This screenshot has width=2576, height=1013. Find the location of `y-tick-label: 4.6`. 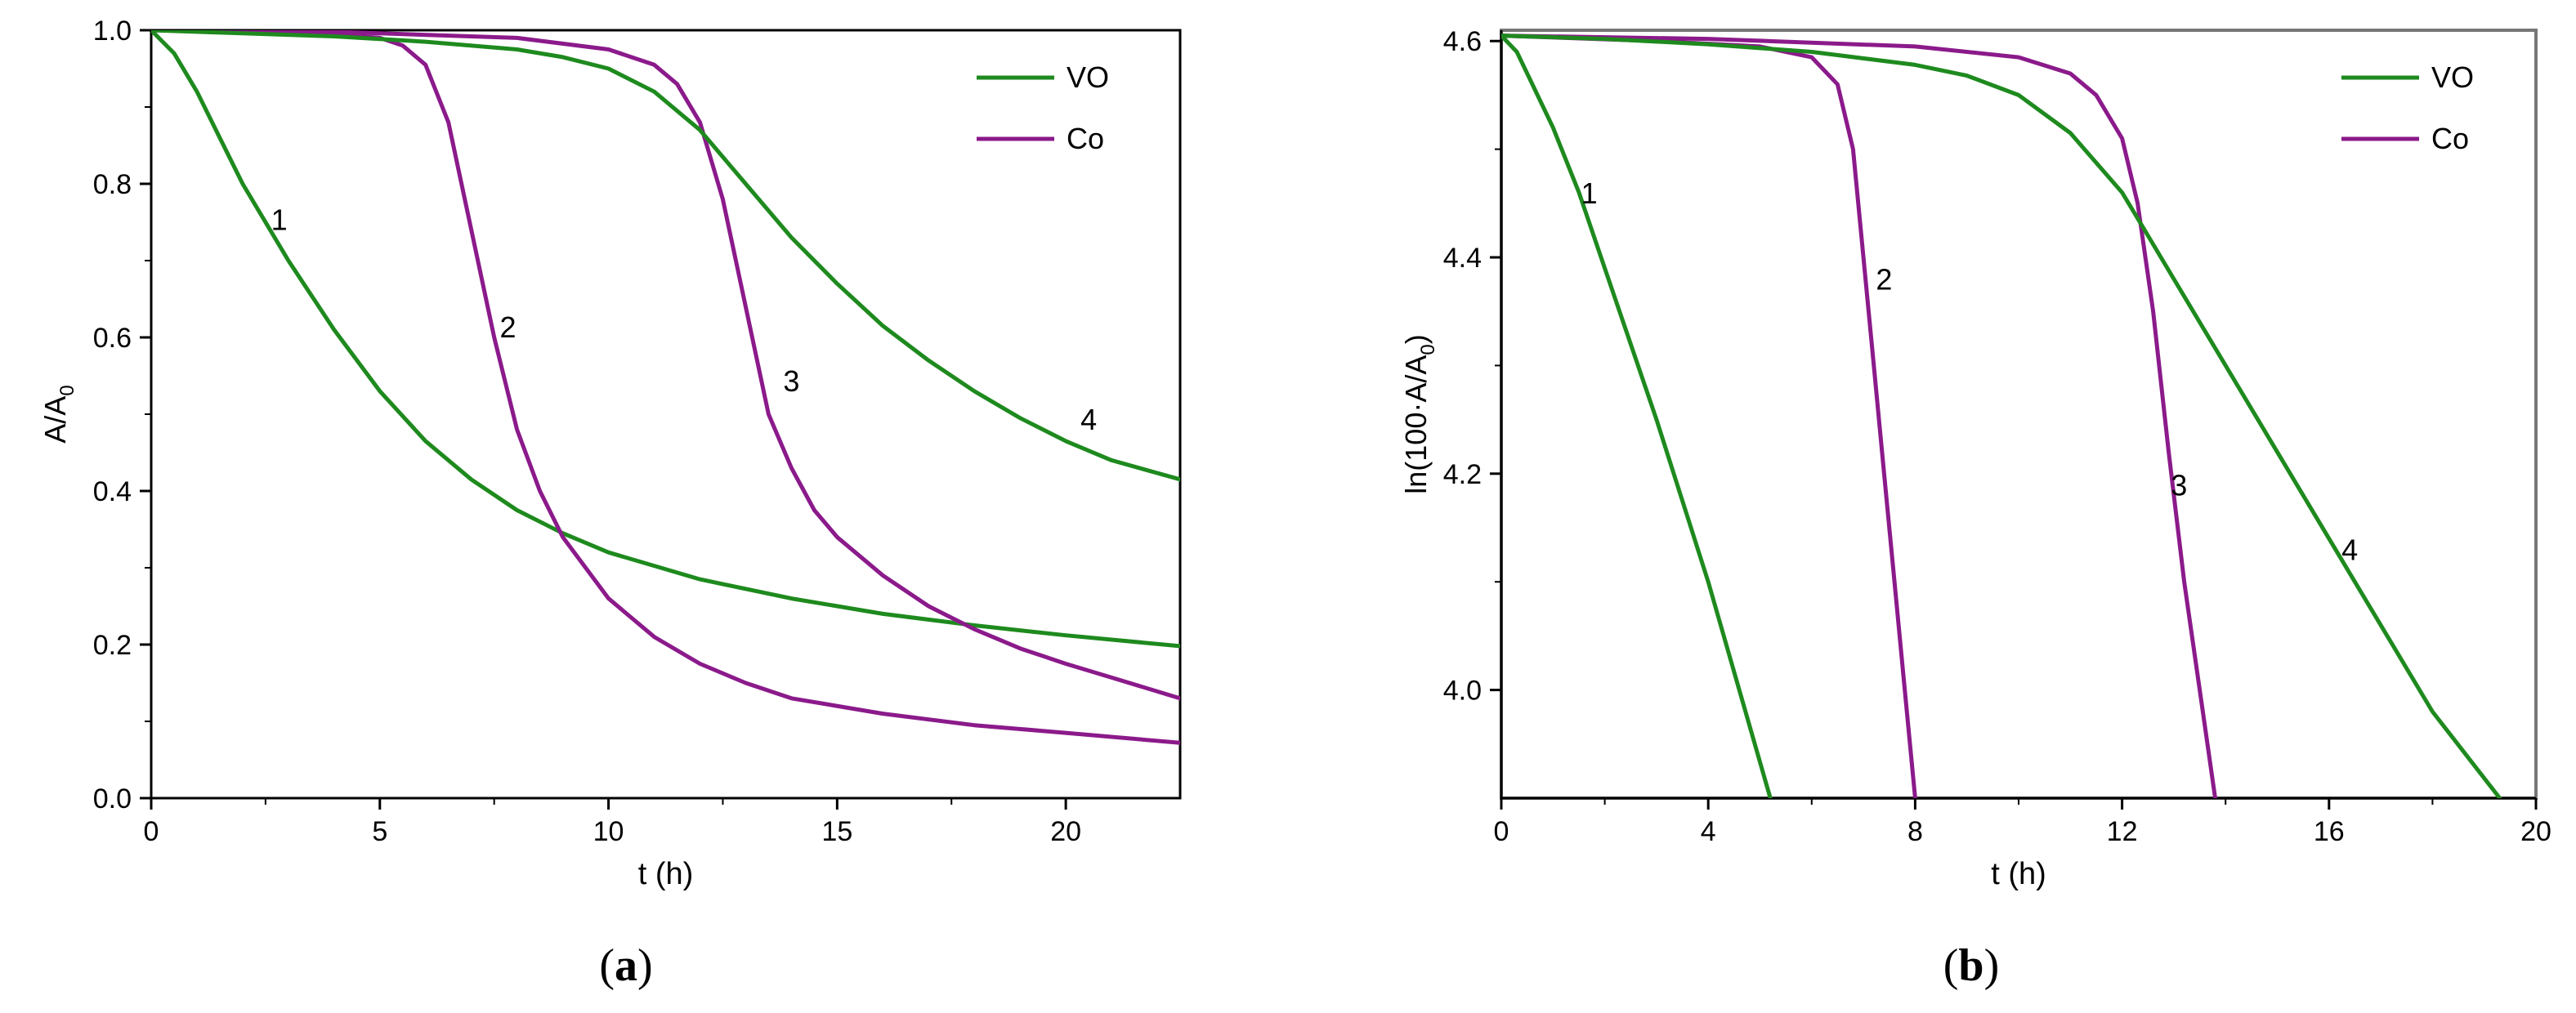

y-tick-label: 4.6 is located at coordinates (1462, 41).